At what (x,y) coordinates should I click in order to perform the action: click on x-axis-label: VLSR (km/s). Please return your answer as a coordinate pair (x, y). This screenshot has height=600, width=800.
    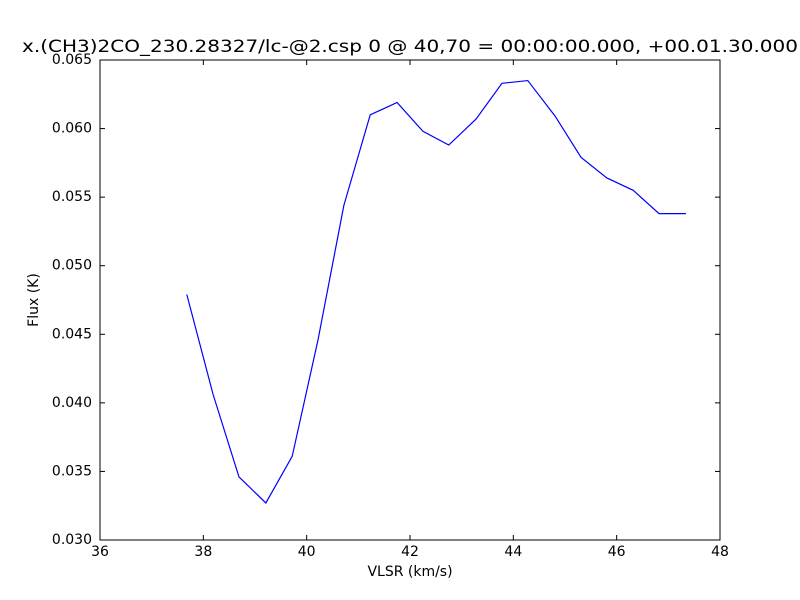
    Looking at the image, I should click on (409, 572).